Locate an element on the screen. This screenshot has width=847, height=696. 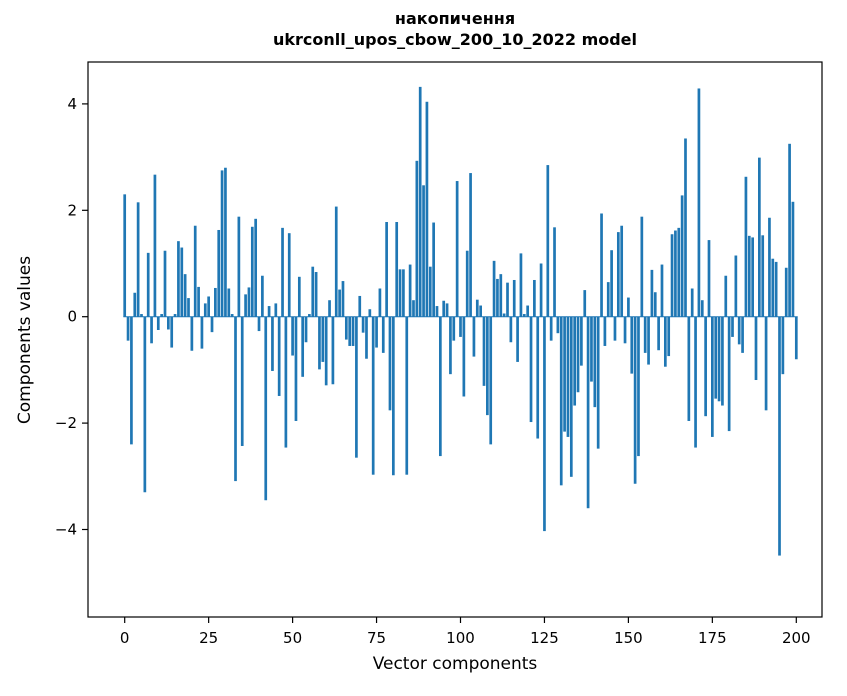
y-tick-label: 4 is located at coordinates (72, 104).